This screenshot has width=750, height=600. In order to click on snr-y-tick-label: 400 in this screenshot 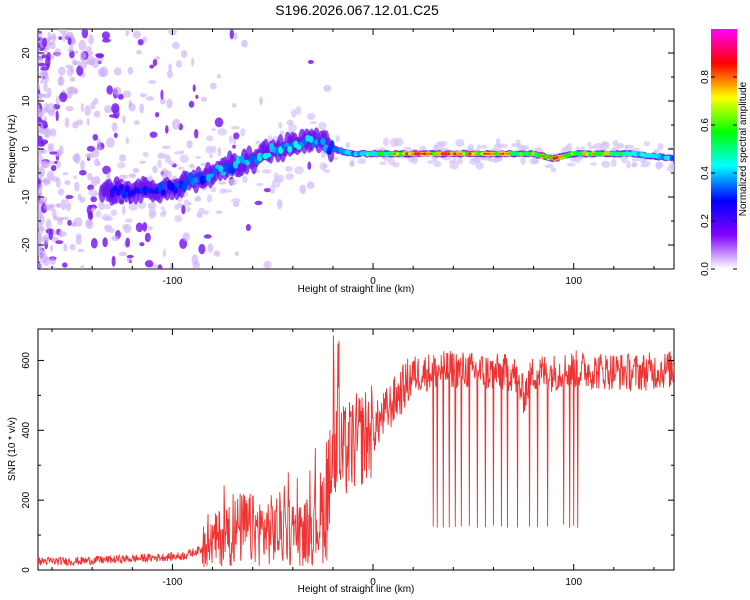, I will do `click(26, 430)`.